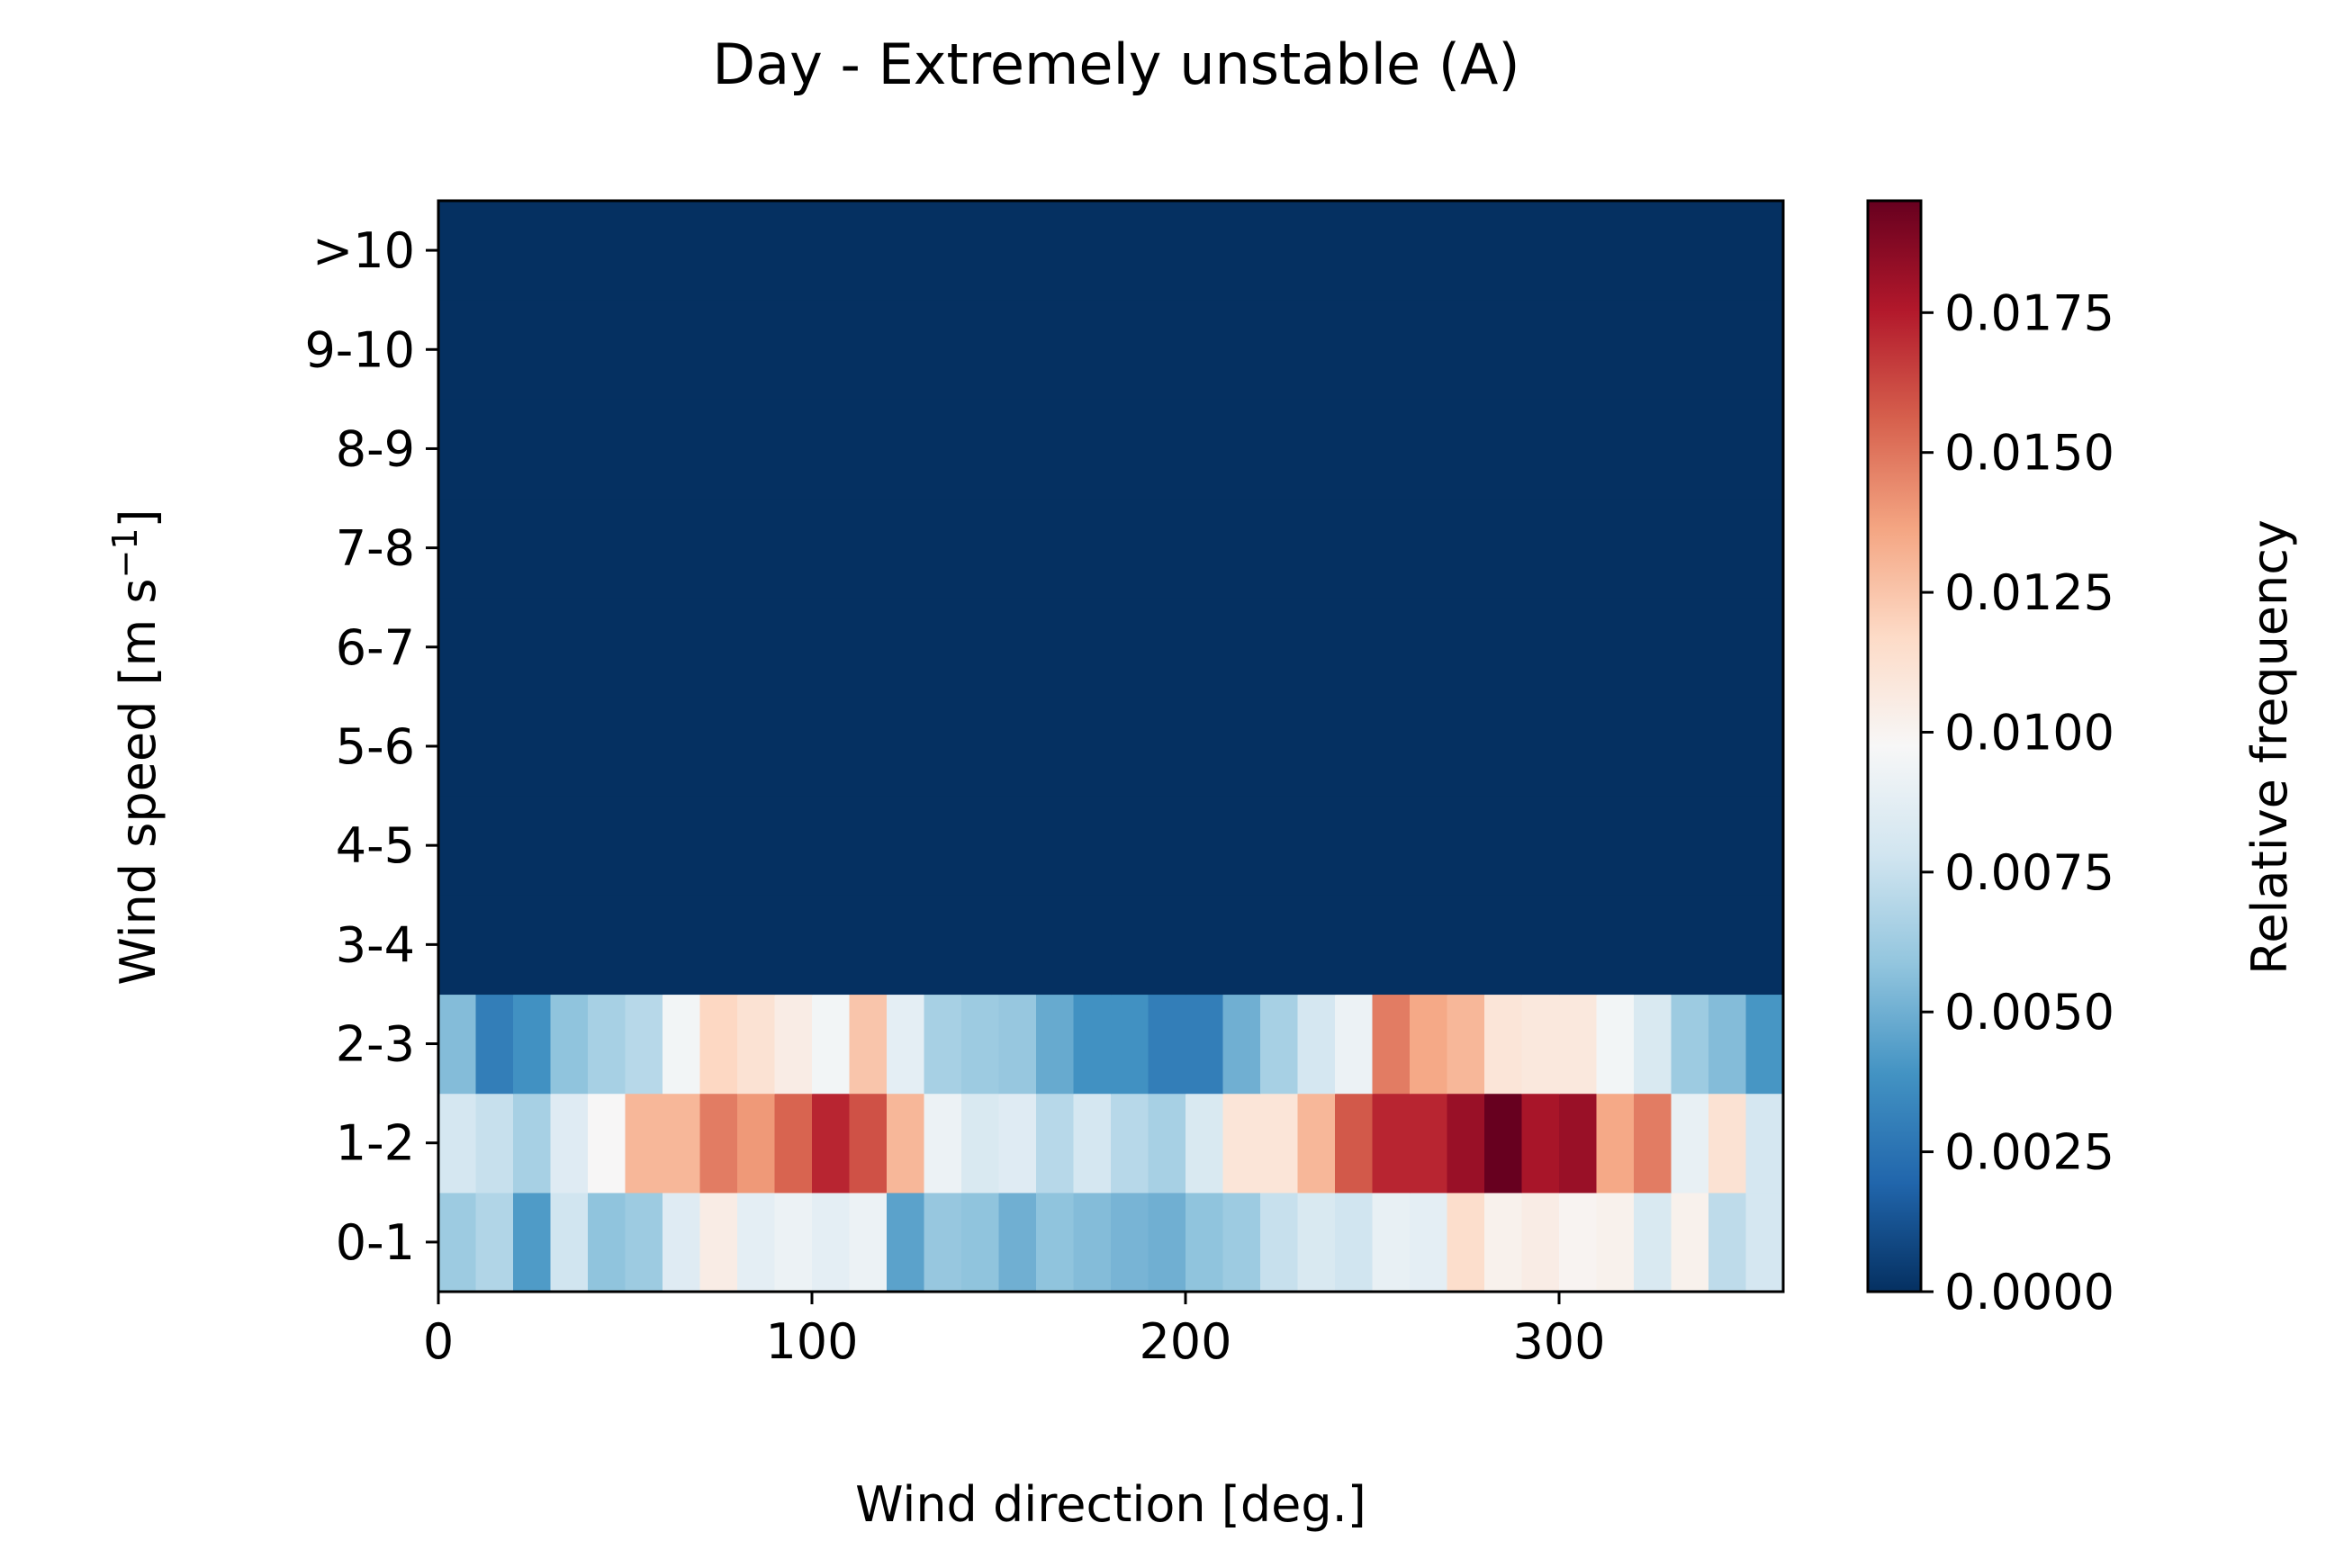  Describe the element at coordinates (138, 782) in the screenshot. I see `y-axis-label-main: Wind speed [m s` at that location.